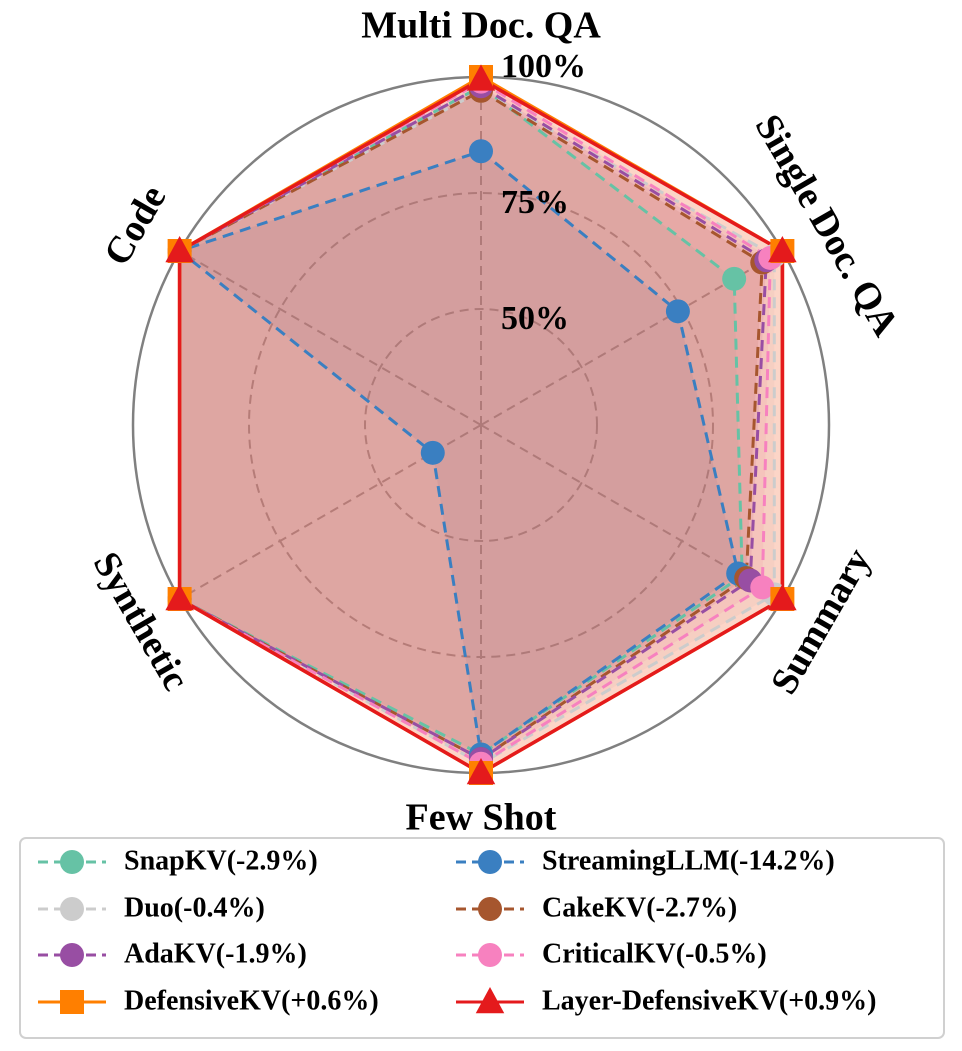 The height and width of the screenshot is (1051, 962). Describe the element at coordinates (72, 909) in the screenshot. I see `legend-marker-duo` at that location.